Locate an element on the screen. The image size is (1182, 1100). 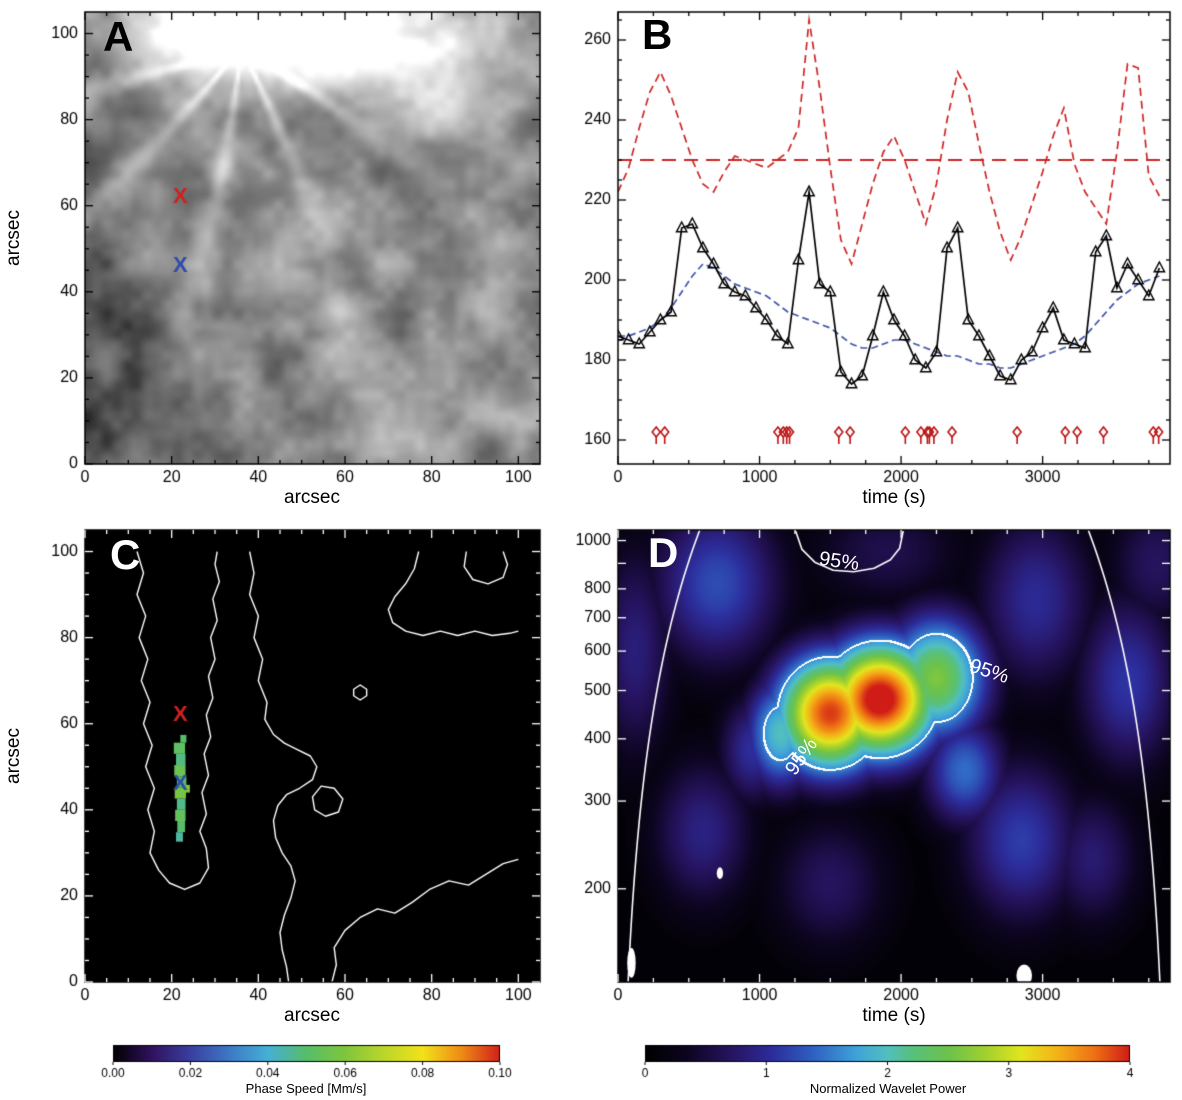
panel-d-xaxis-title: time (s) is located at coordinates (894, 1015).